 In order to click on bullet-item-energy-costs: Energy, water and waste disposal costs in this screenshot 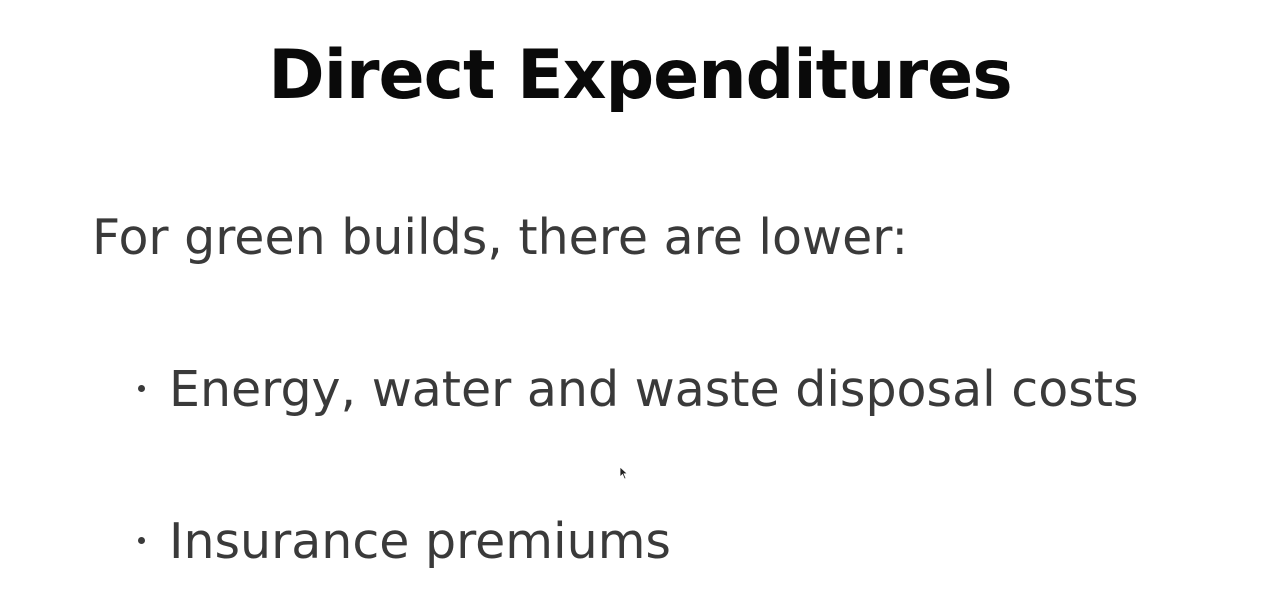, I will do `click(638, 390)`.